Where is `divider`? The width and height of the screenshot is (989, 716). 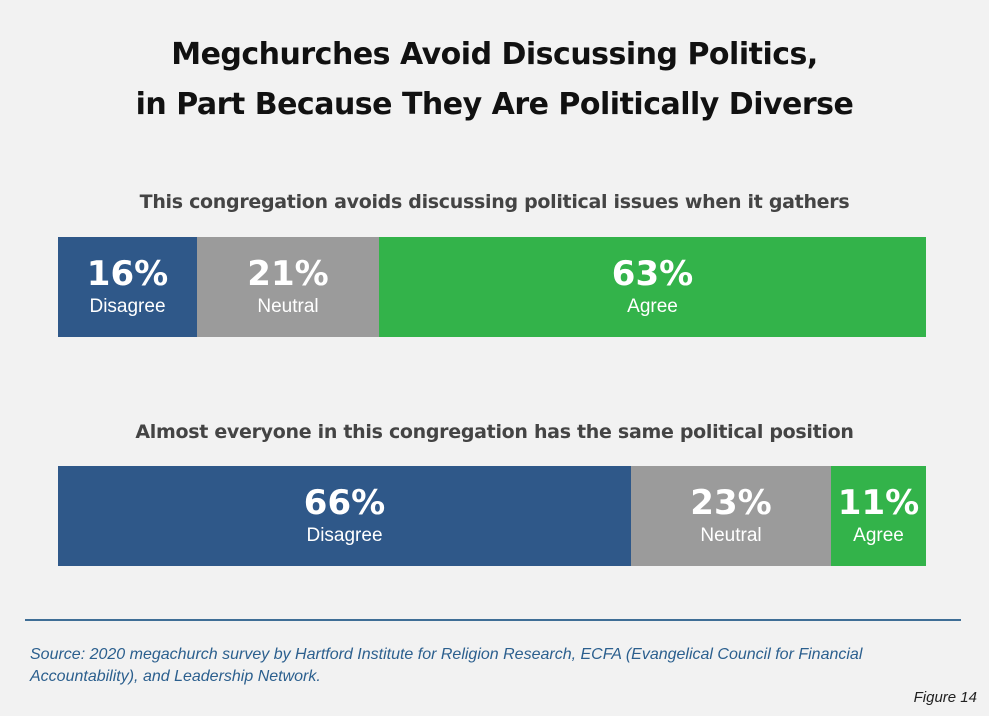 divider is located at coordinates (493, 620).